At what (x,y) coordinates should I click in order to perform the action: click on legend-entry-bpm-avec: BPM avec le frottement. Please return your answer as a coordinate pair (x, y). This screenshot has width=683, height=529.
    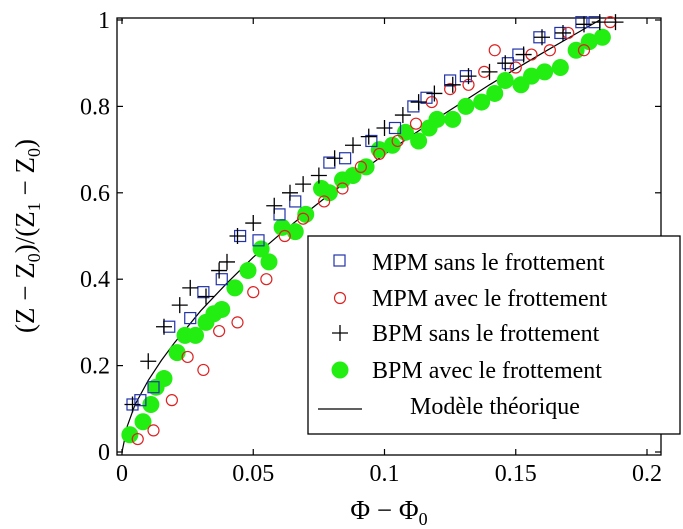
    Looking at the image, I should click on (466, 371).